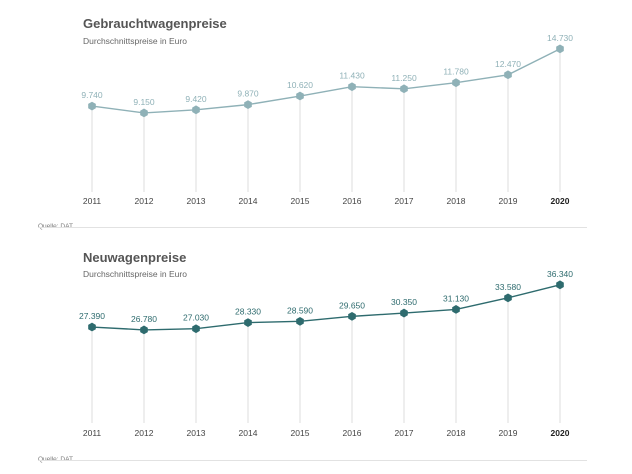  What do you see at coordinates (560, 38) in the screenshot?
I see `data-label: 14.730` at bounding box center [560, 38].